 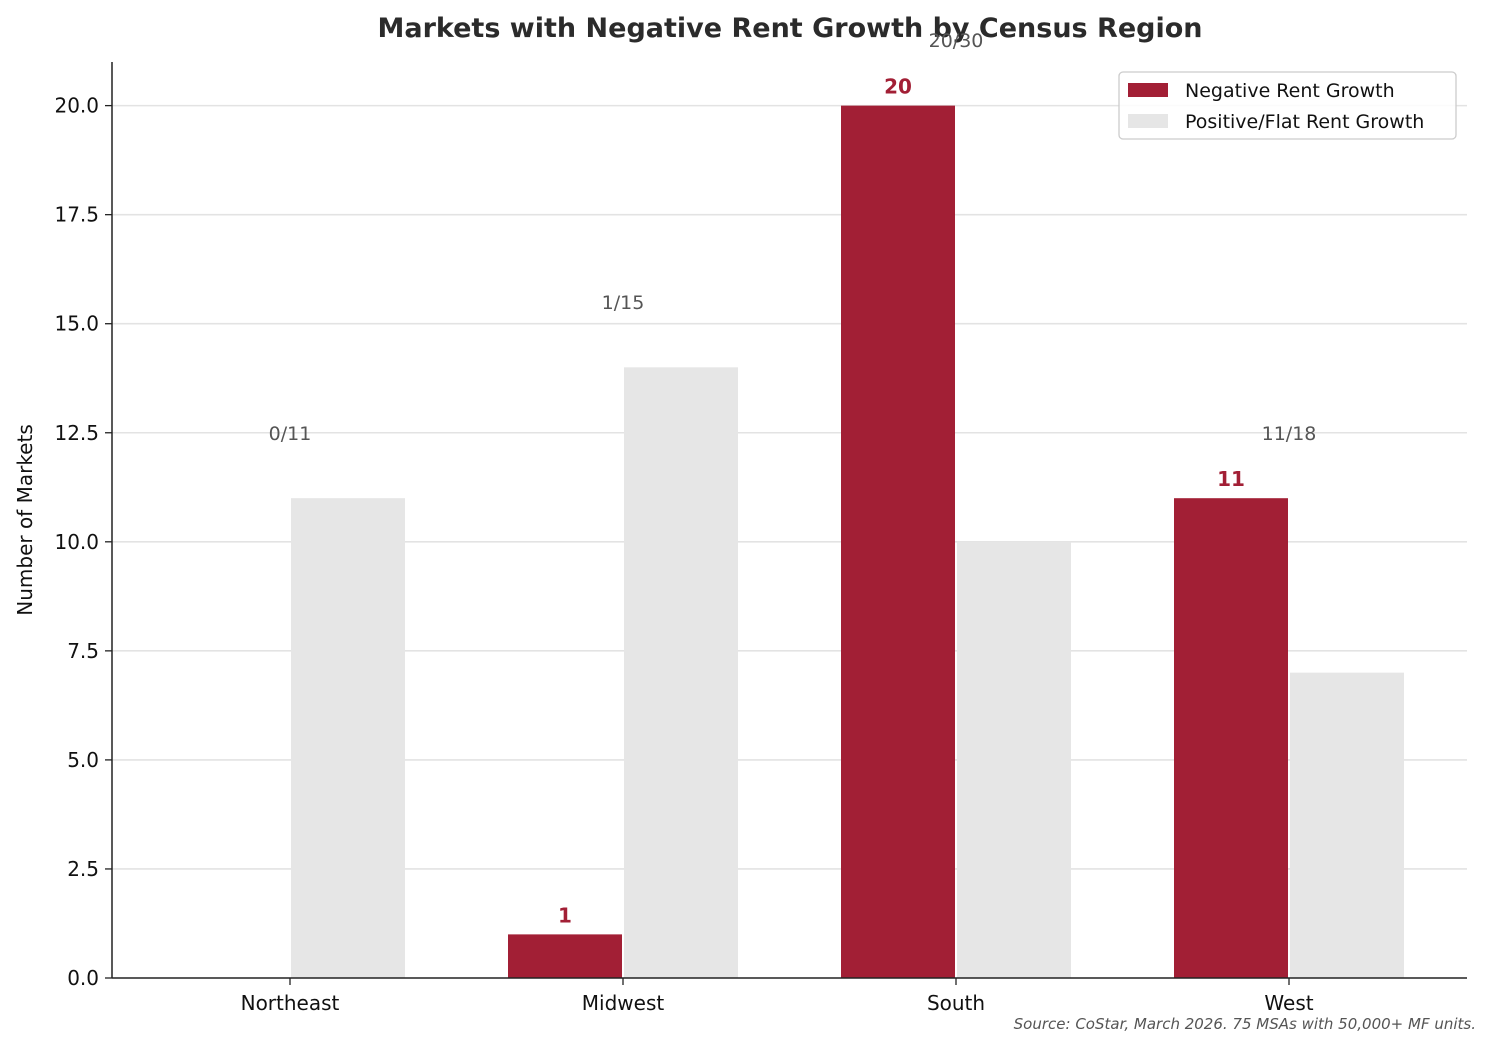 What do you see at coordinates (777, 996) in the screenshot?
I see `x-axis-ticks: Northeast Midwest South West` at bounding box center [777, 996].